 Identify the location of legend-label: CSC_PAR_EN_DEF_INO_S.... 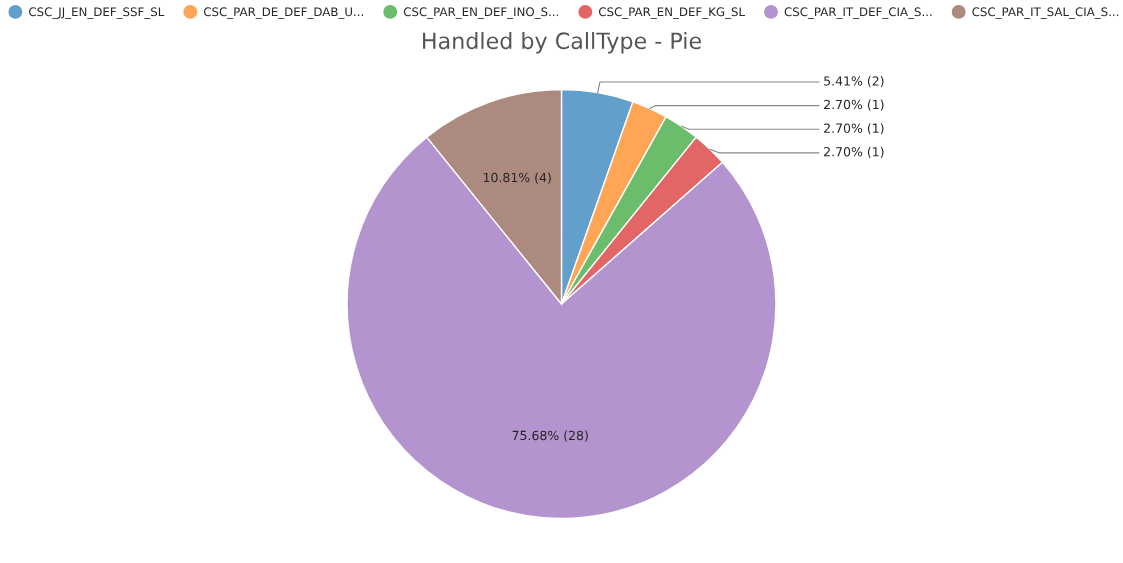
(481, 13).